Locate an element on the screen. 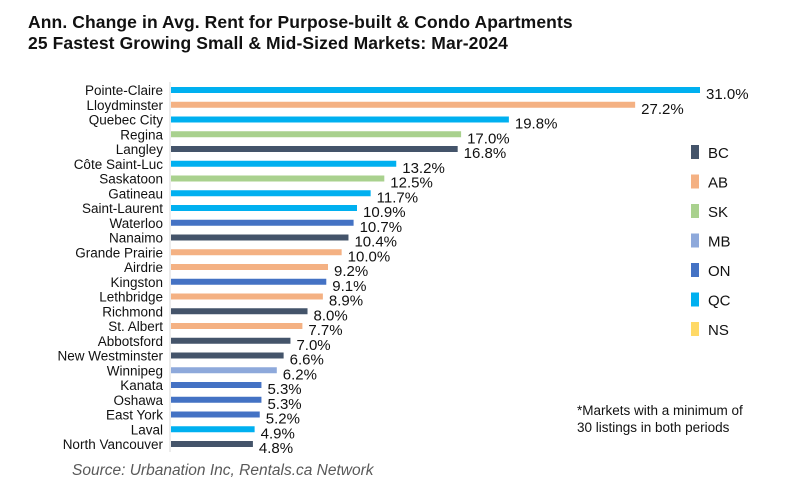 This screenshot has height=495, width=800. bar-row: Nanaimo 10.4% is located at coordinates (253, 241).